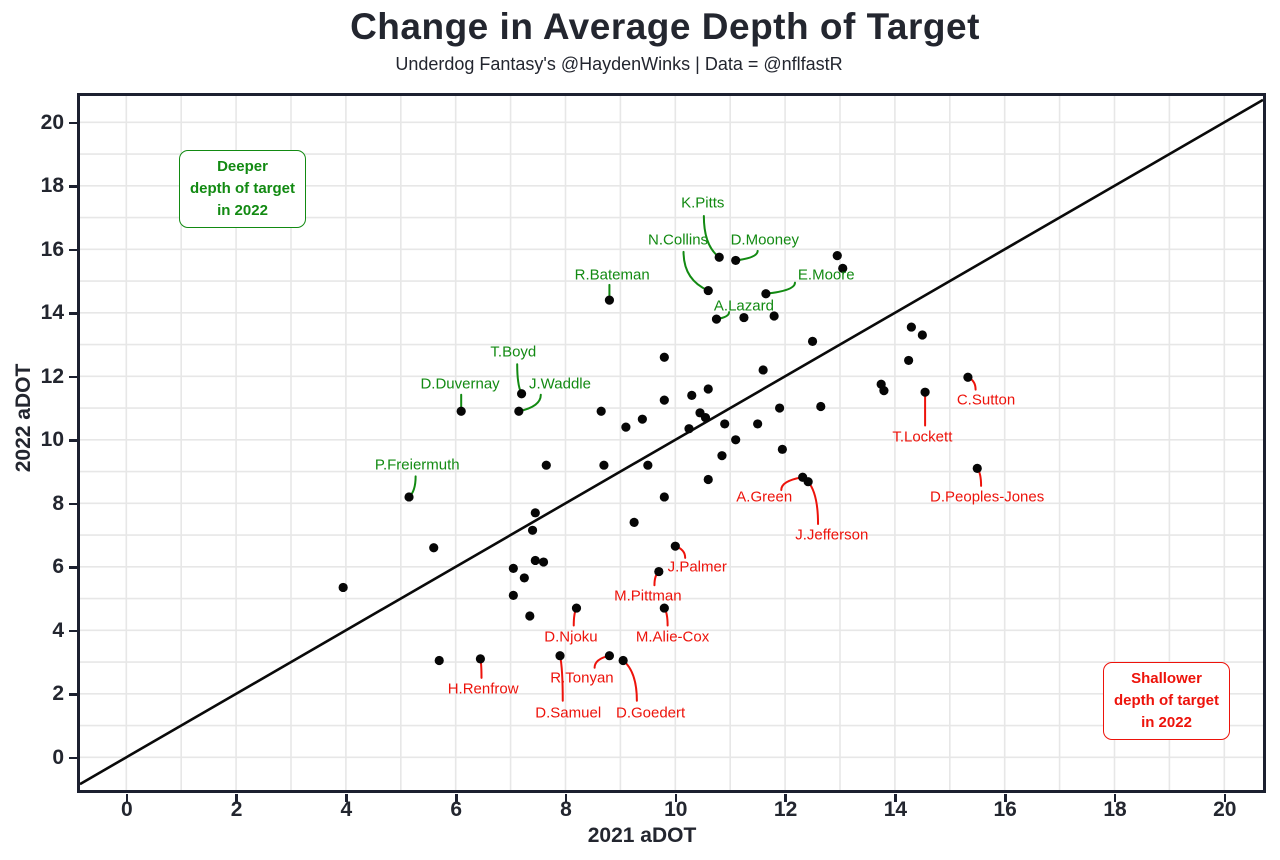 The image size is (1280, 860). What do you see at coordinates (52, 186) in the screenshot?
I see `y-tick-label: 18` at bounding box center [52, 186].